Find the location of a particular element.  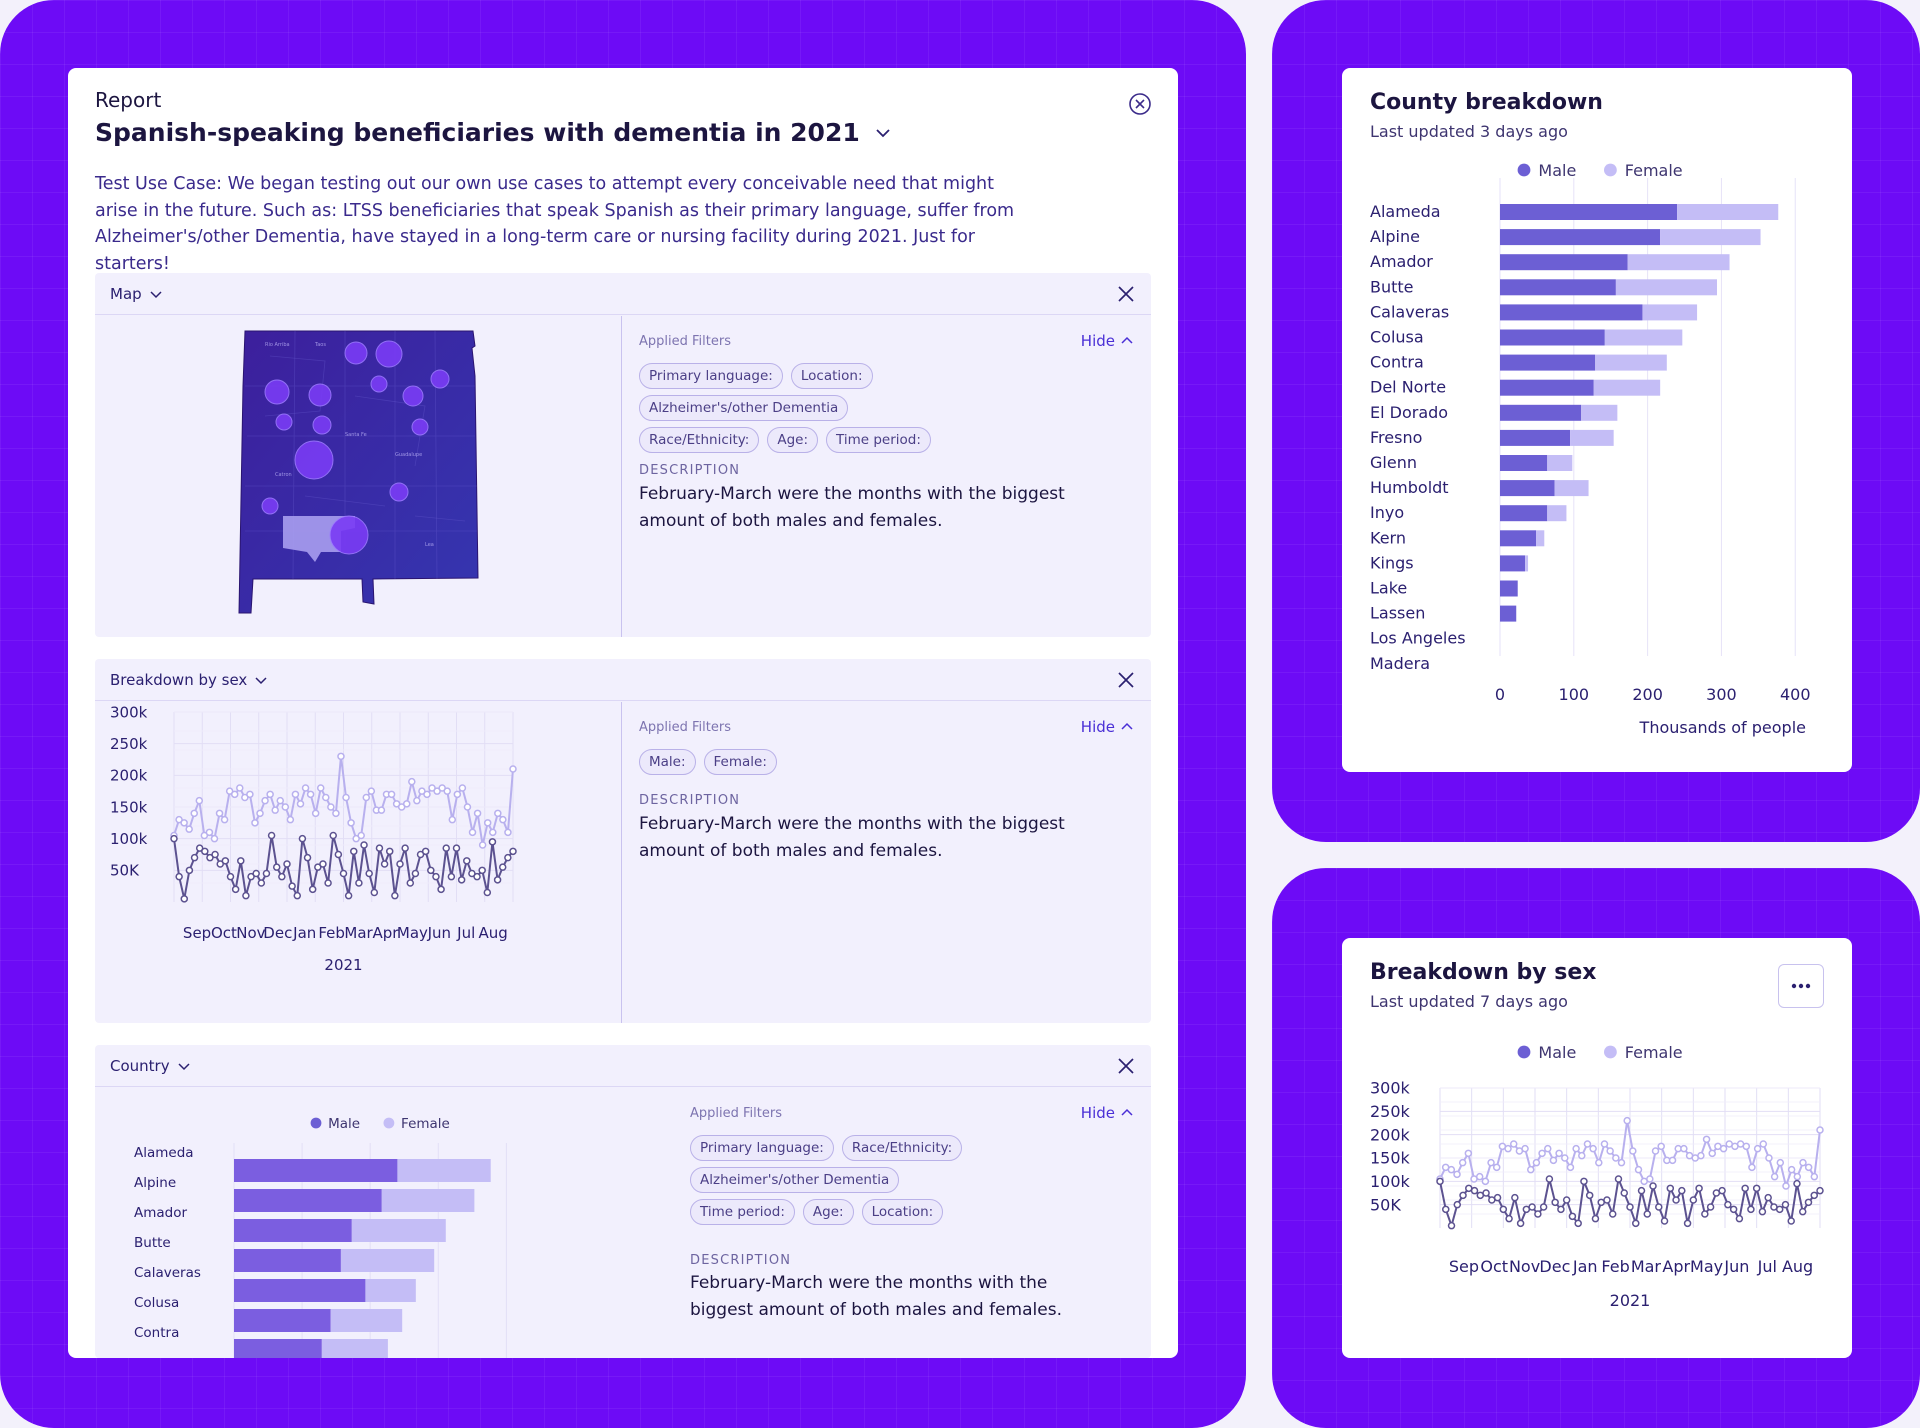

map-section-title: Map is located at coordinates (126, 293).